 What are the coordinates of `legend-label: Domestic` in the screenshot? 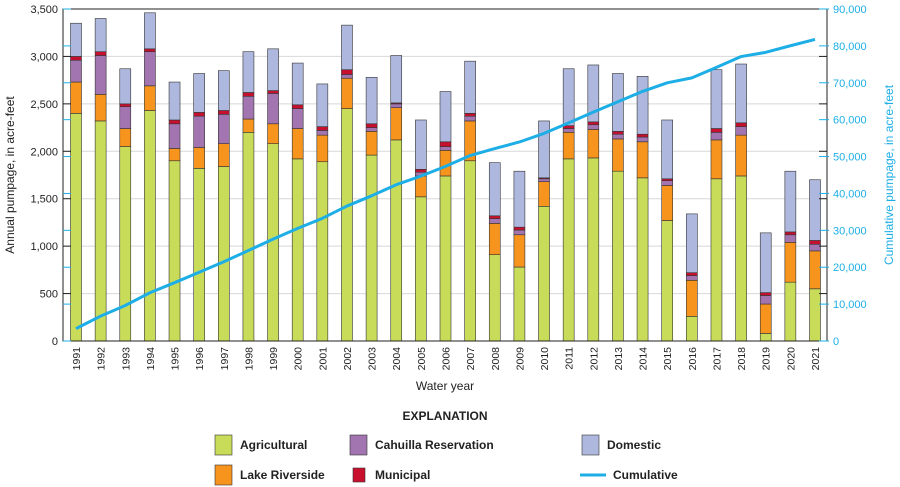 It's located at (634, 445).